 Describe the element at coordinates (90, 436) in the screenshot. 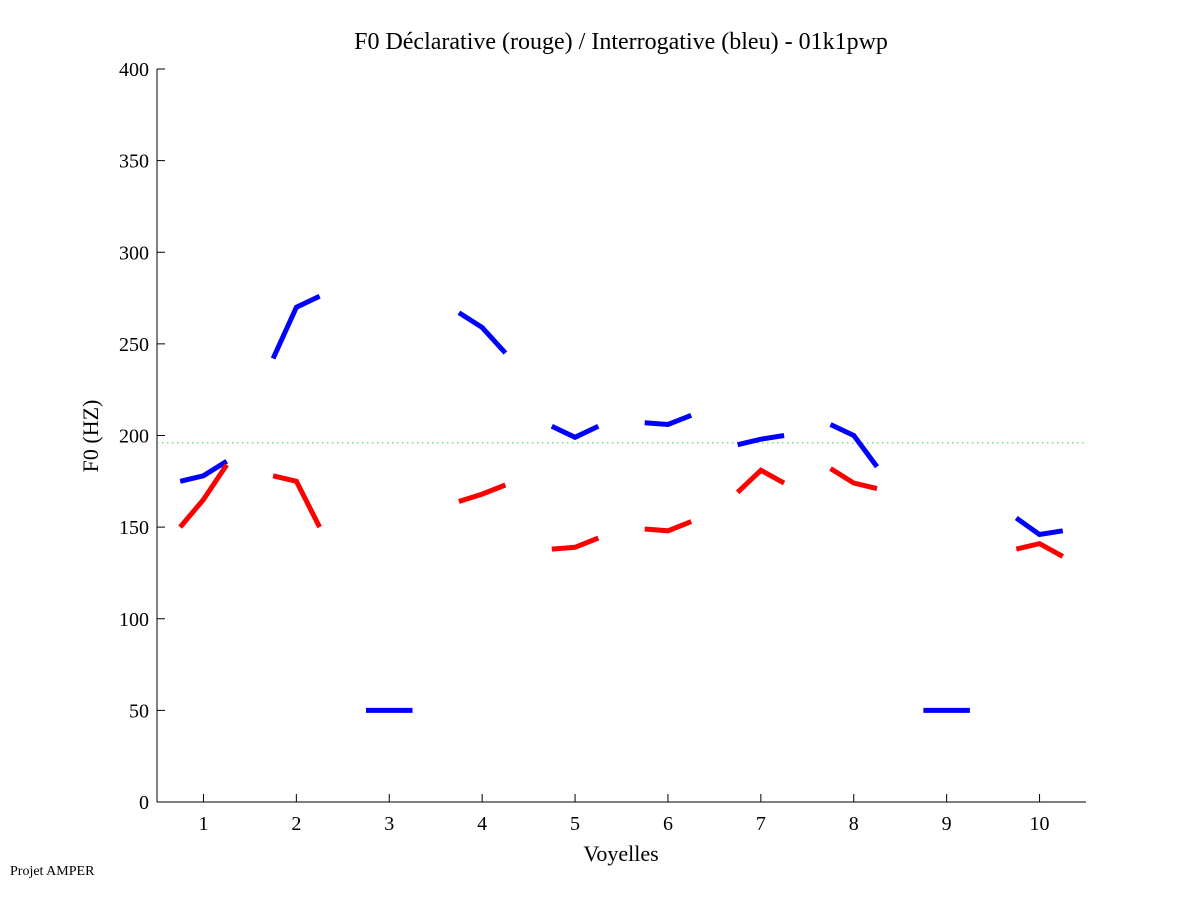

I see `y-axis-label: F0 (HZ)` at that location.